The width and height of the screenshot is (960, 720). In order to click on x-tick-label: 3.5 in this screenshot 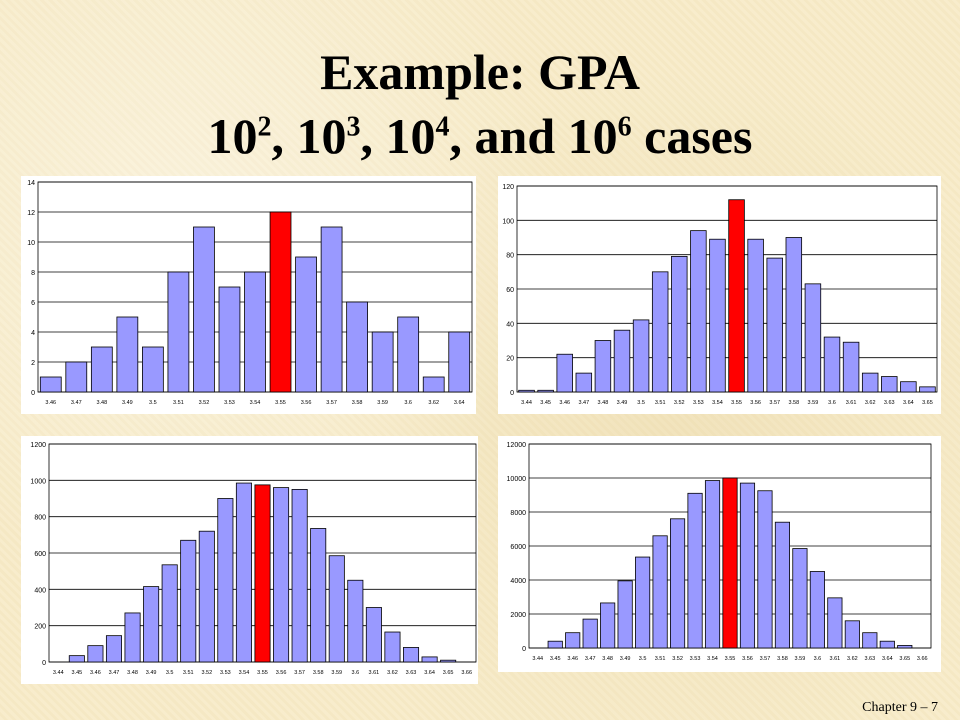, I will do `click(170, 673)`.